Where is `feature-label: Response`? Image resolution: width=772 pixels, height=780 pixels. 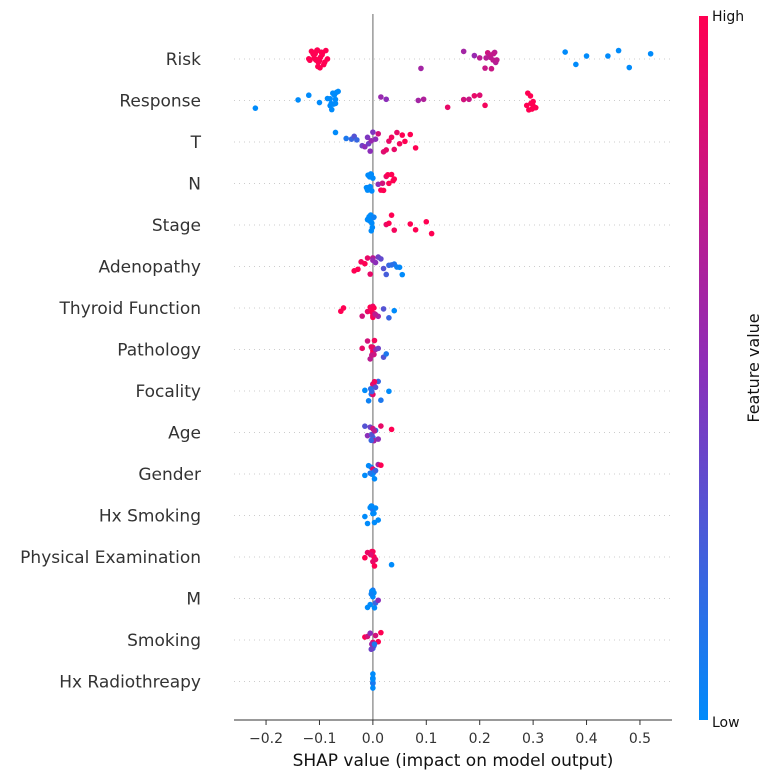
feature-label: Response is located at coordinates (160, 102).